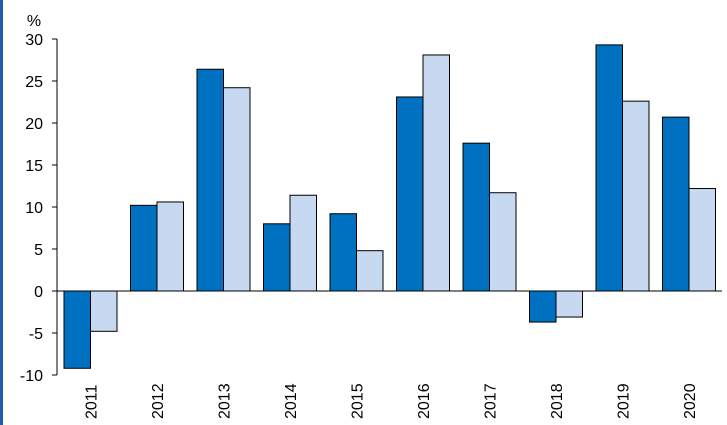 This screenshot has width=727, height=425. What do you see at coordinates (92, 401) in the screenshot?
I see `x-tick-label-2011: 2011` at bounding box center [92, 401].